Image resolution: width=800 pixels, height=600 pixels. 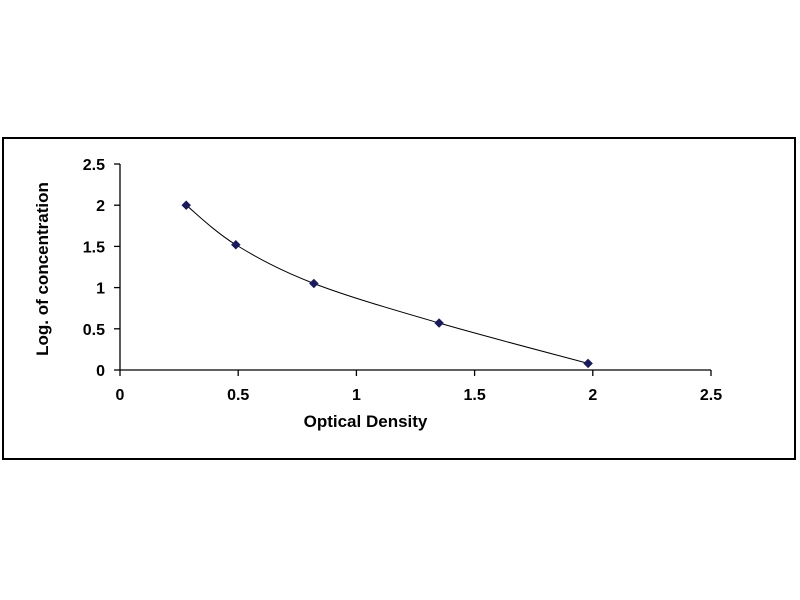 I want to click on x-tick-label: 1, so click(x=356, y=395).